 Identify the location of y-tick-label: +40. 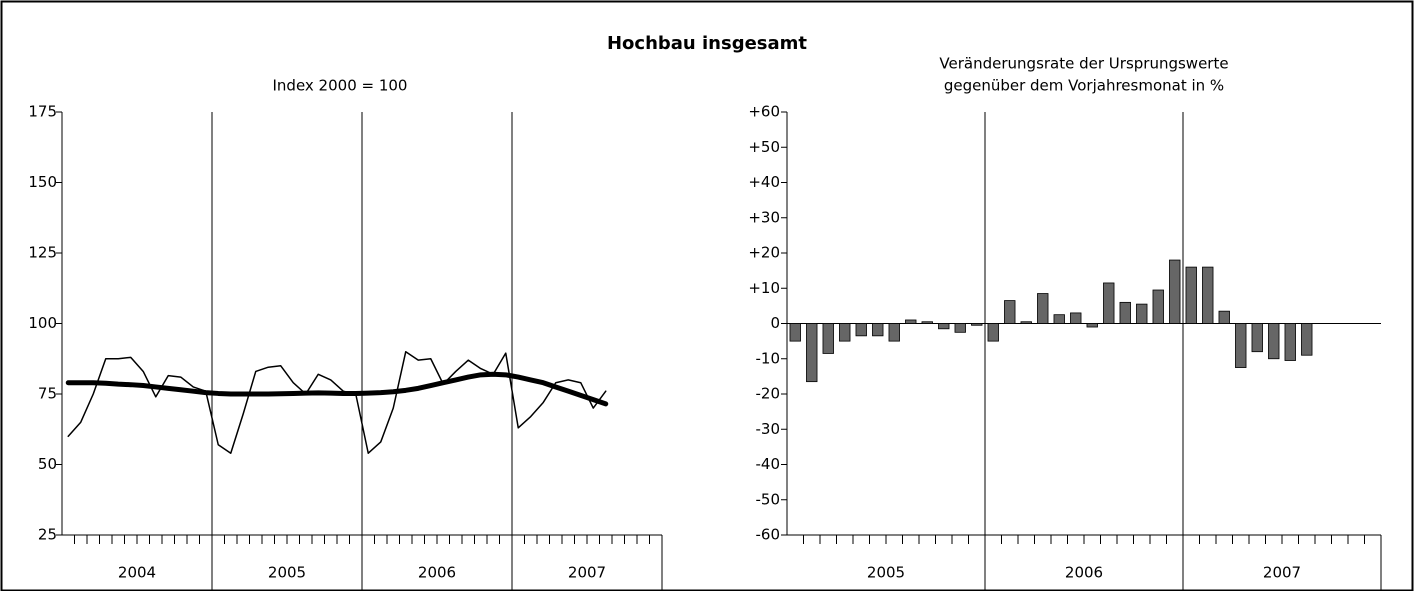
(764, 182).